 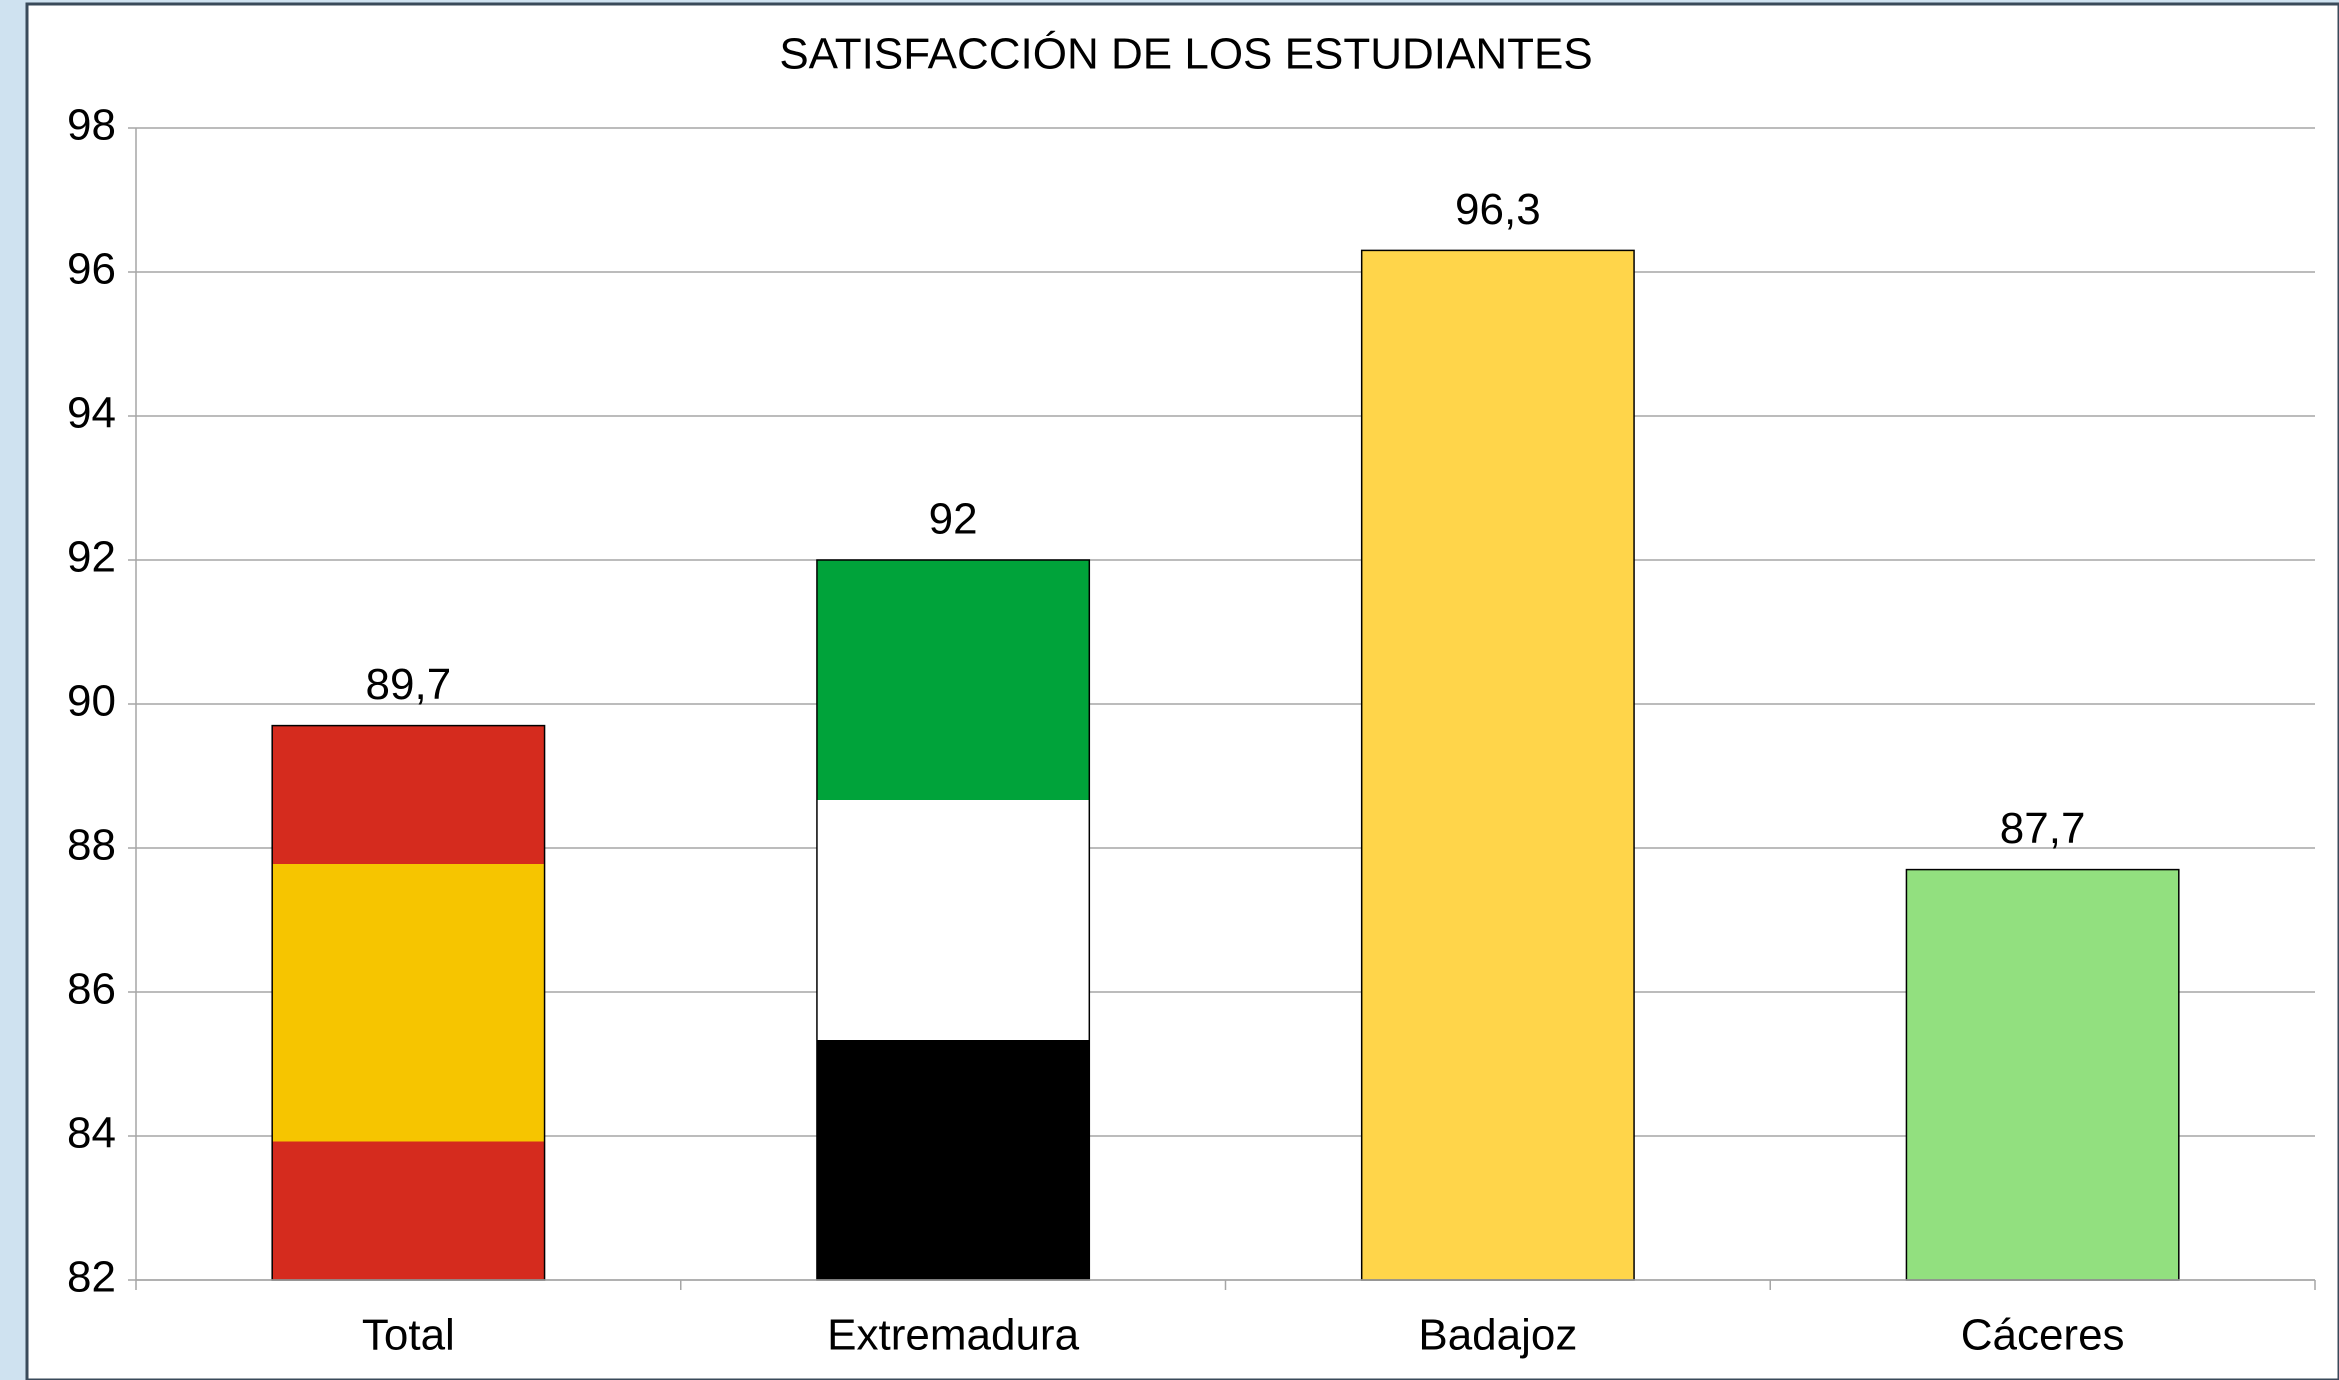 I want to click on value-label: 92, so click(x=953, y=519).